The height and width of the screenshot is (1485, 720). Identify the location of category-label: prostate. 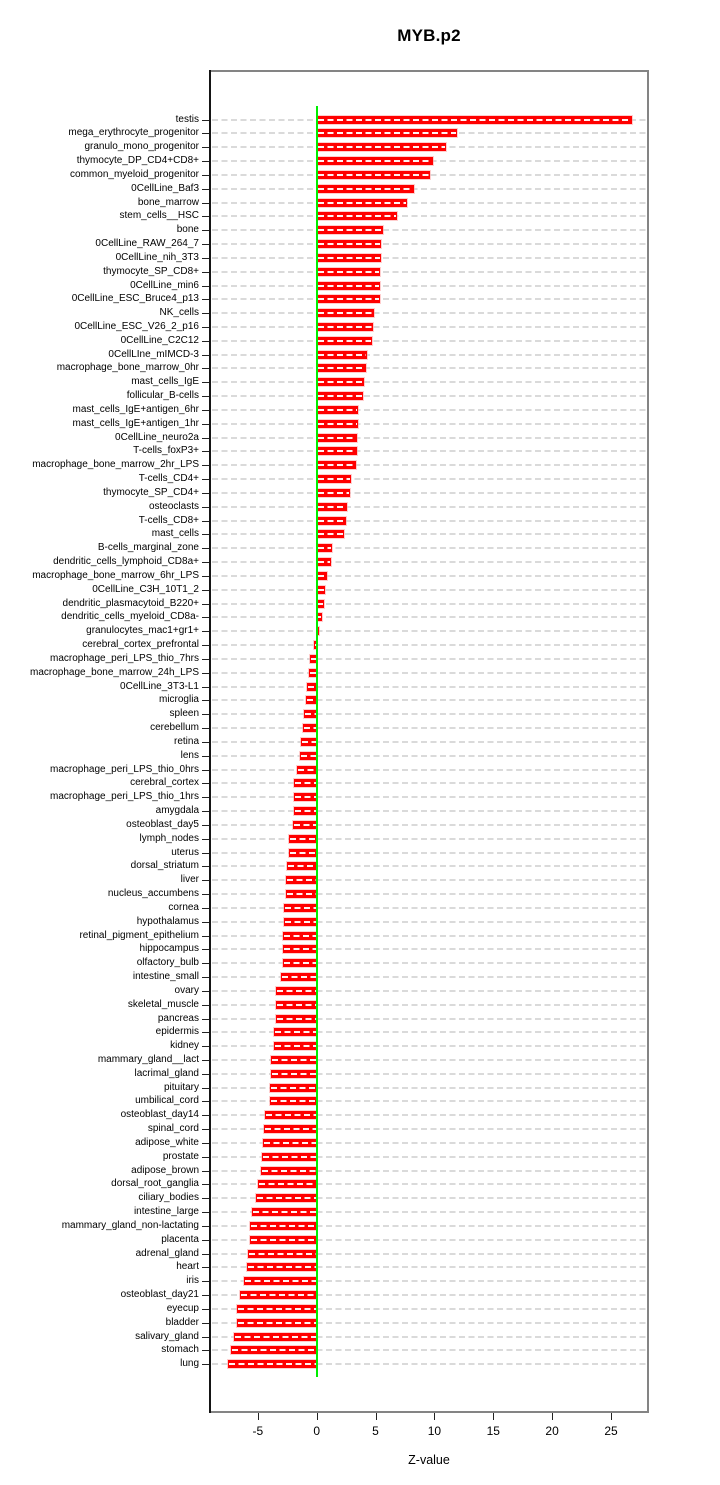
(180, 1156).